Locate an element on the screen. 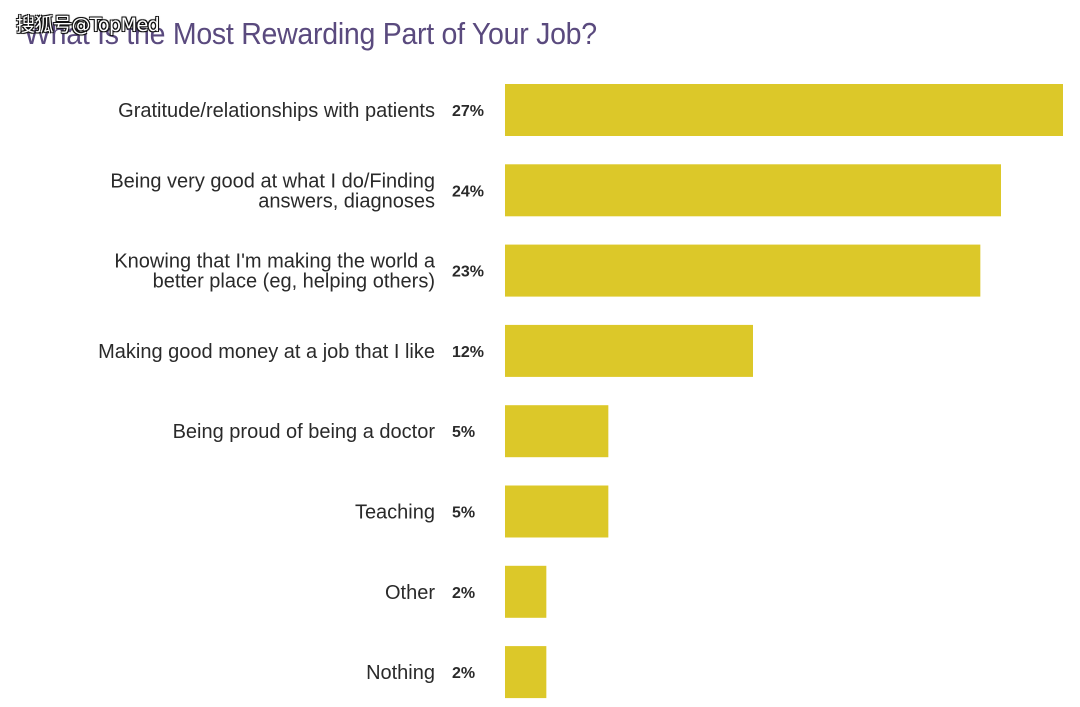  watermark-text: 搜狐号@TopMed is located at coordinates (88, 25).